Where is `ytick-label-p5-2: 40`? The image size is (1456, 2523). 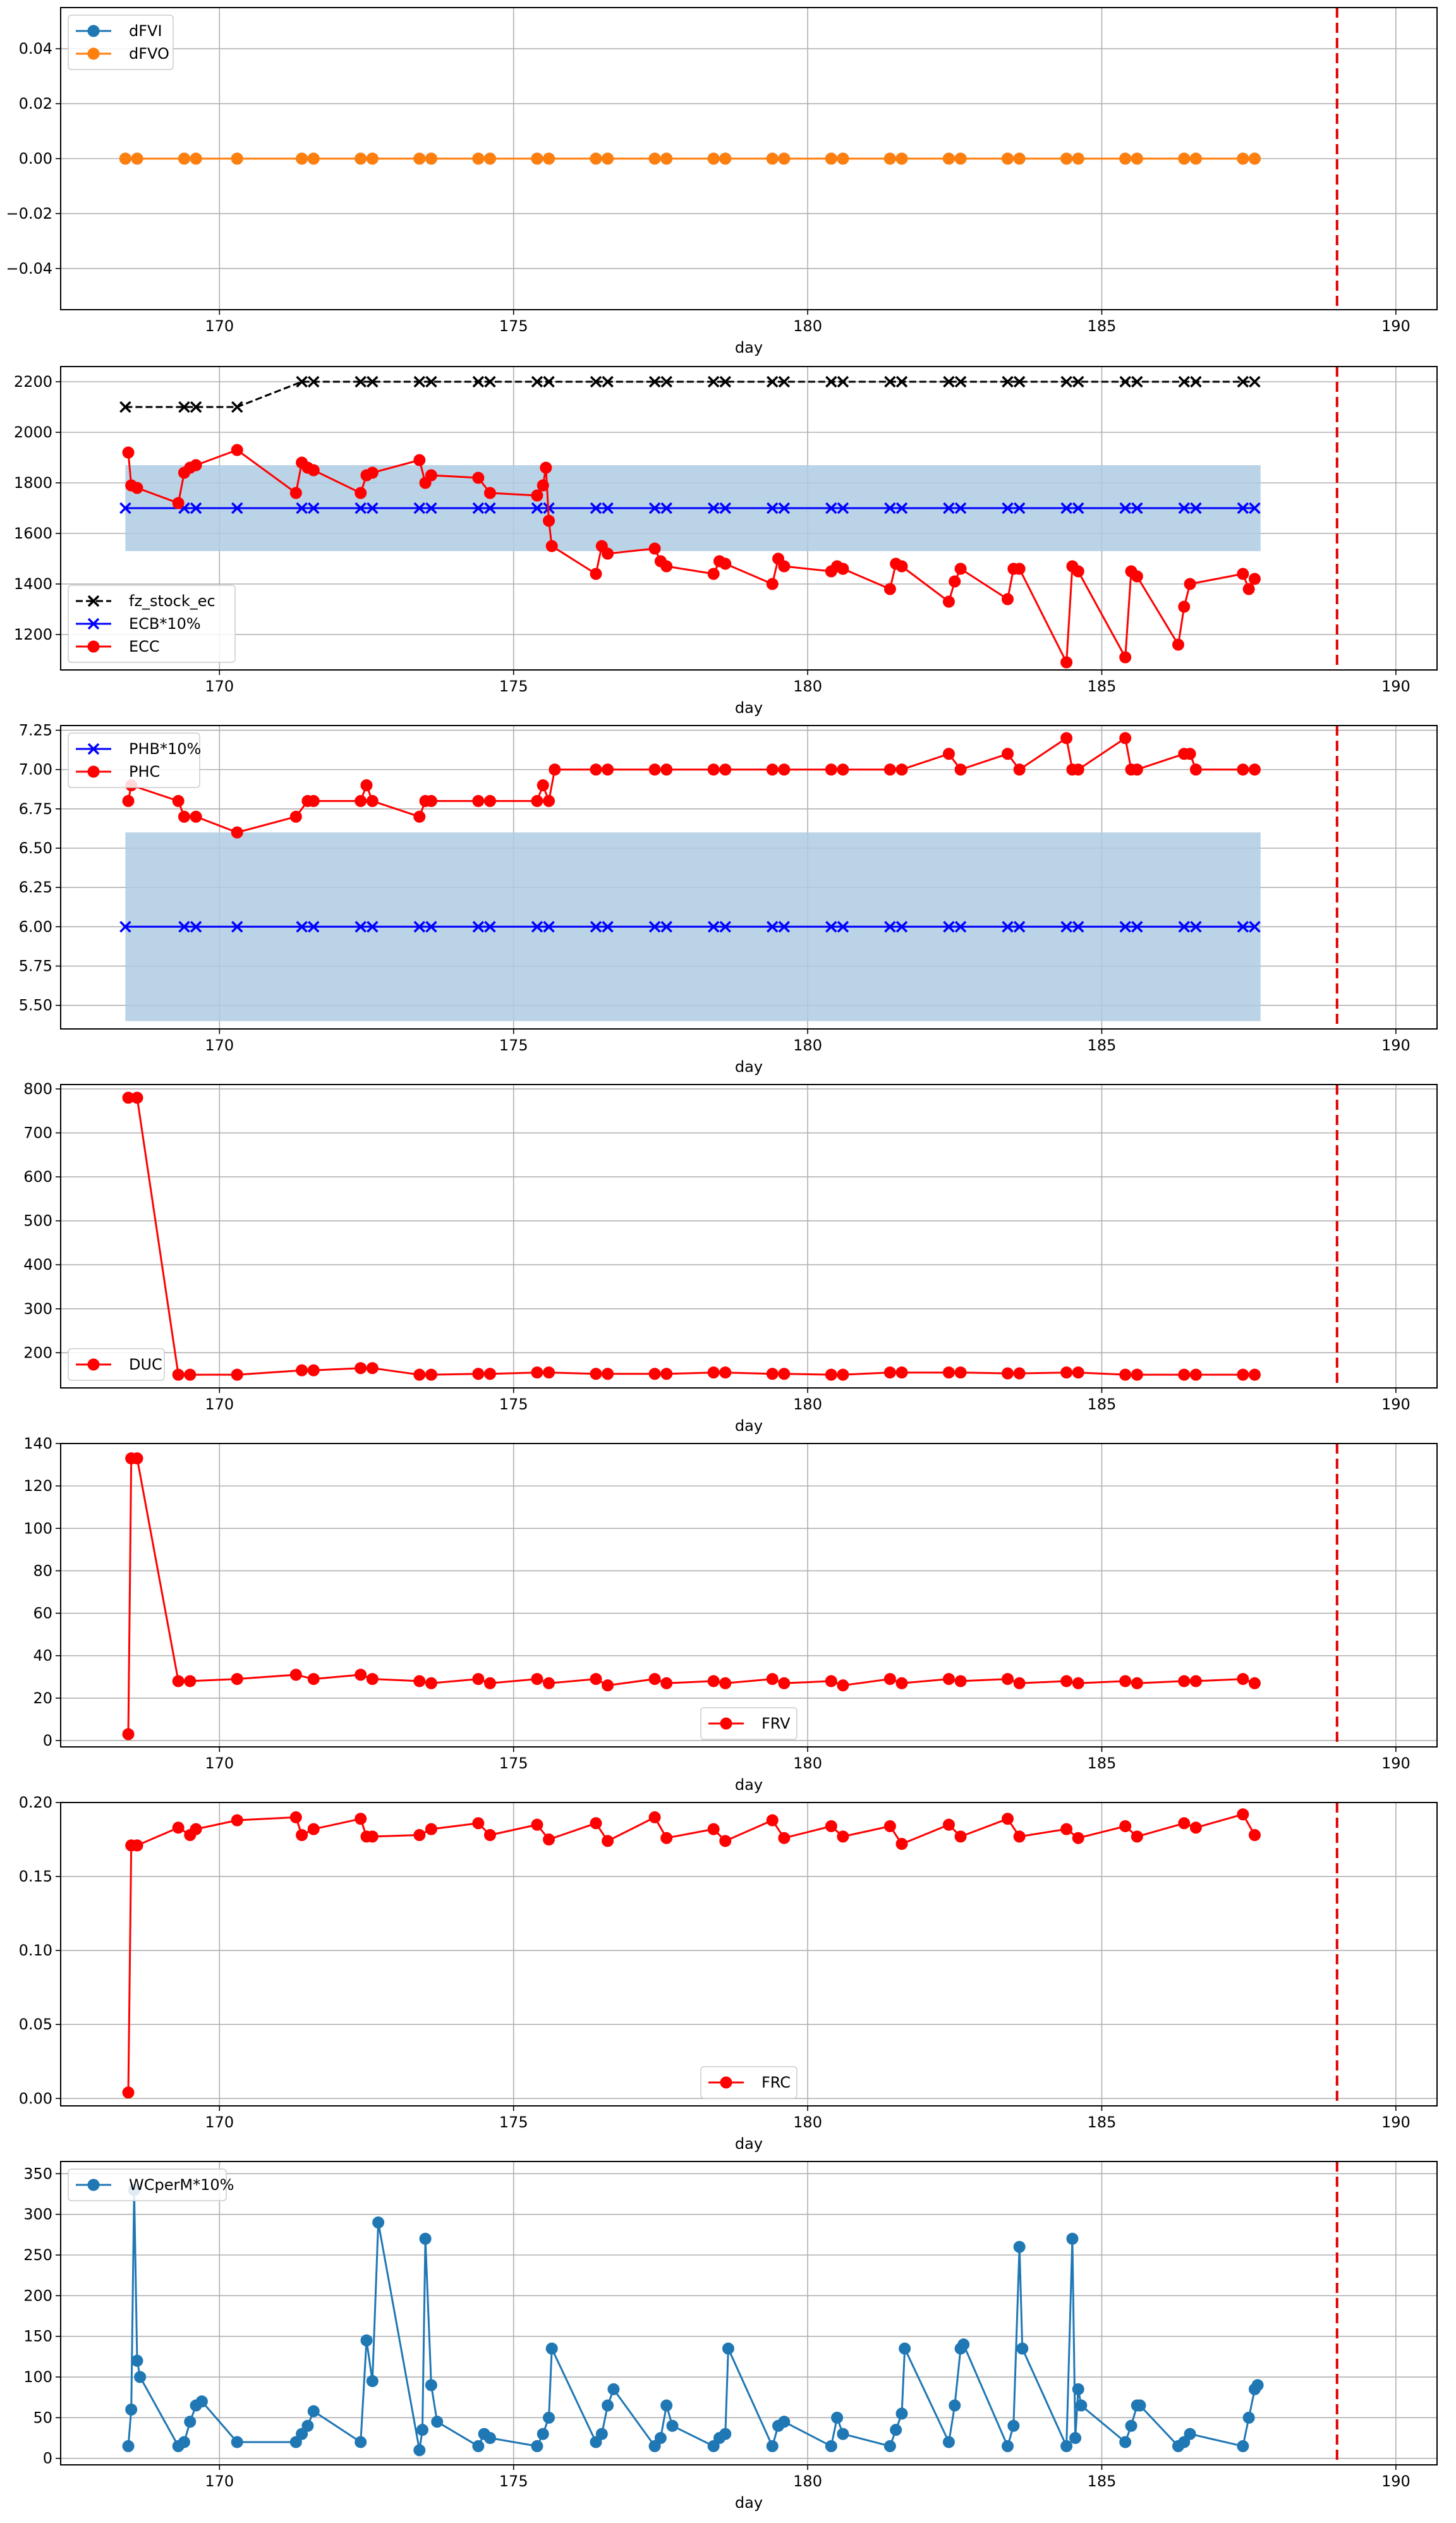
ytick-label-p5-2: 40 is located at coordinates (42, 1656).